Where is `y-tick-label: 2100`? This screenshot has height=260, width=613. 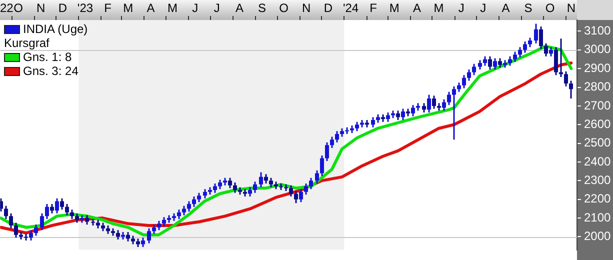 y-tick-label: 2100 is located at coordinates (598, 217).